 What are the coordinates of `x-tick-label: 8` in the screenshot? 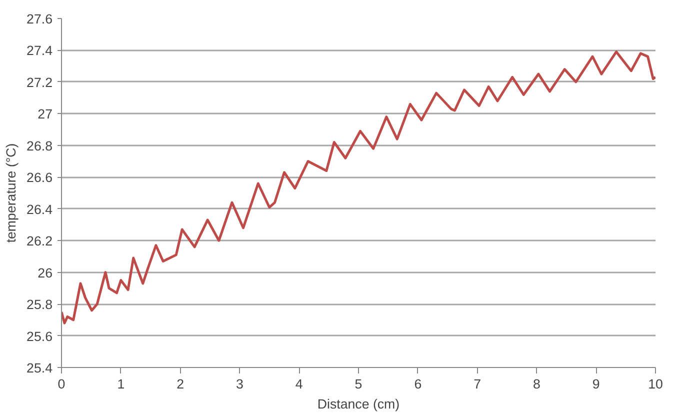 It's located at (536, 384).